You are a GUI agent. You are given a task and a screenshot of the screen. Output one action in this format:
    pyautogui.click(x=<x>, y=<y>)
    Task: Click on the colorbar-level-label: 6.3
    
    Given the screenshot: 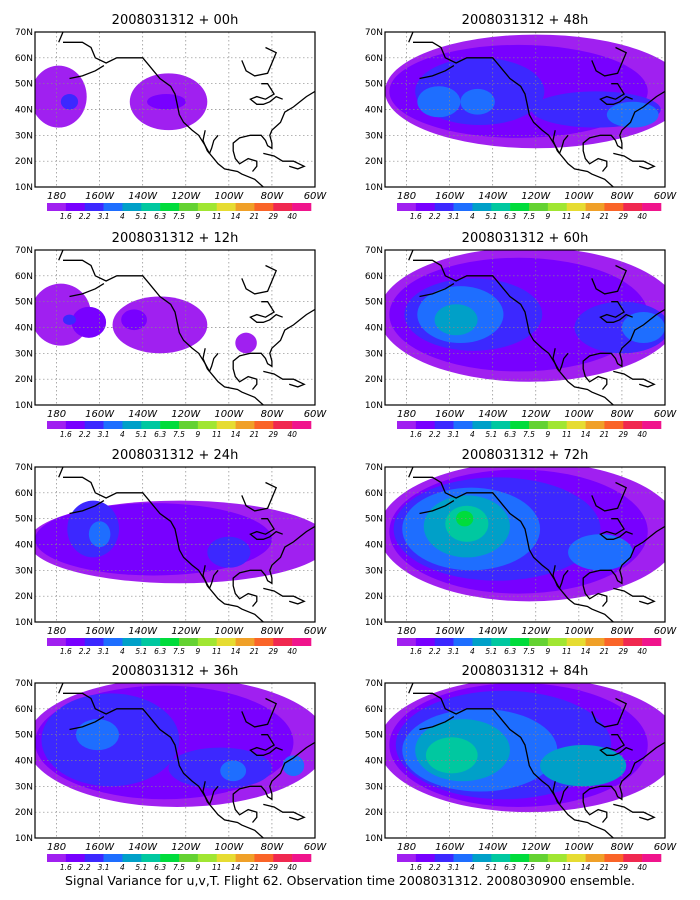 What is the action you would take?
    pyautogui.click(x=160, y=434)
    